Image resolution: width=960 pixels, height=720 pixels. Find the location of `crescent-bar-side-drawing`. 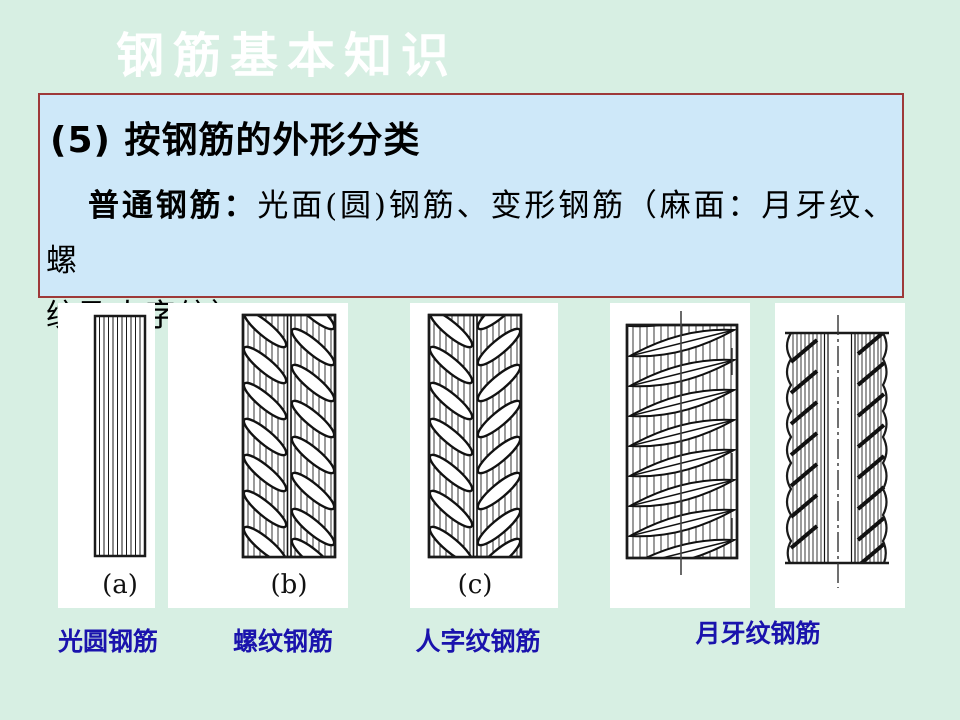

crescent-bar-side-drawing is located at coordinates (837, 451).